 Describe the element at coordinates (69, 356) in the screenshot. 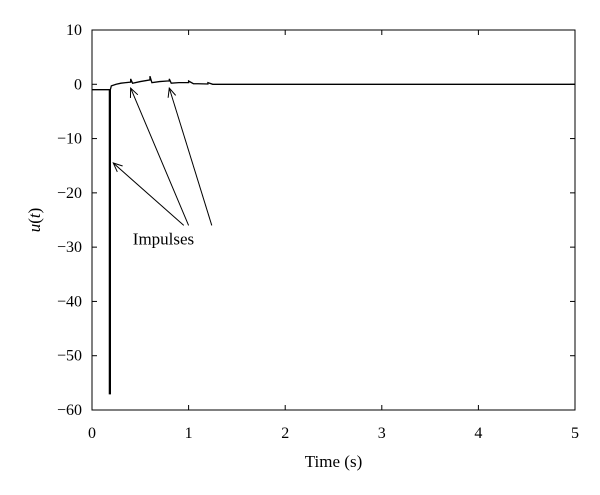

I see `y-tick-label: −50` at that location.